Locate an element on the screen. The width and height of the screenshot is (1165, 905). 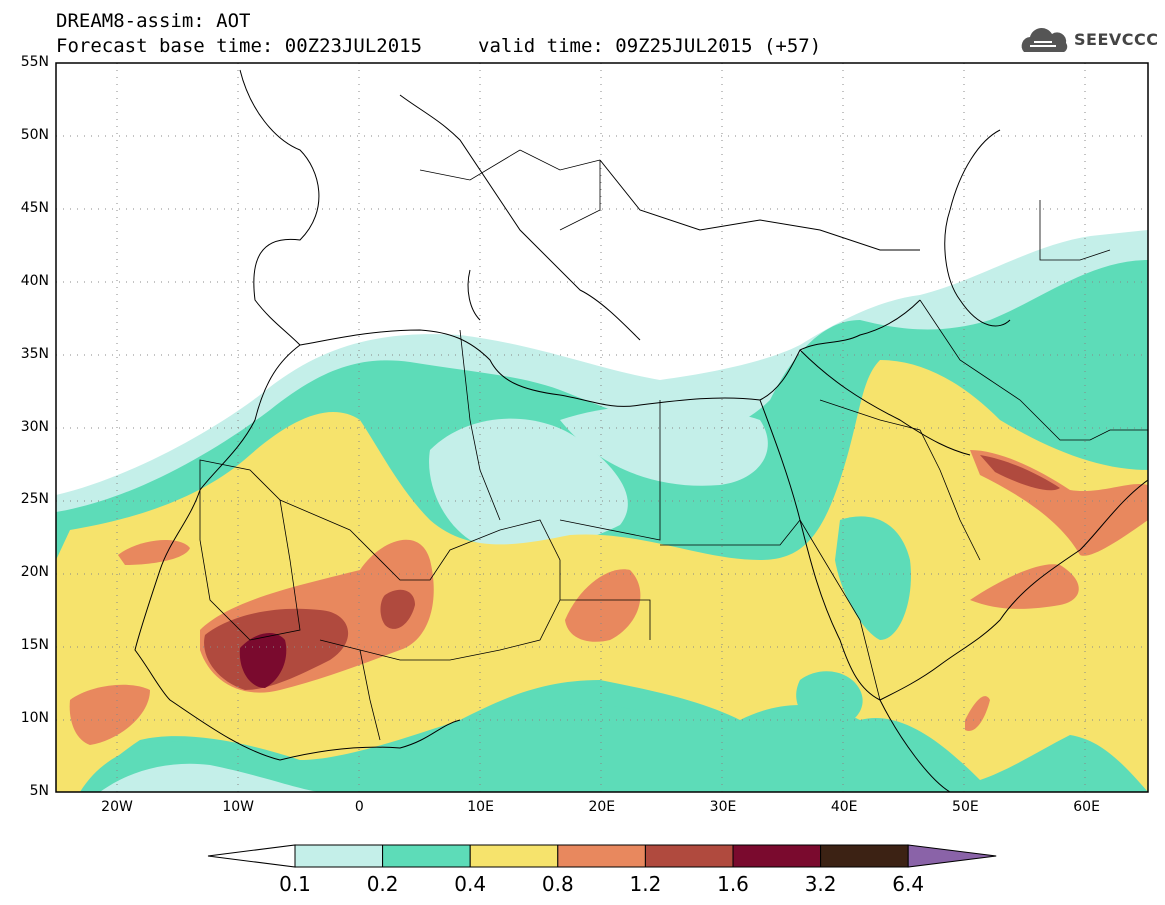
lat-label: 45N is located at coordinates (34, 207).